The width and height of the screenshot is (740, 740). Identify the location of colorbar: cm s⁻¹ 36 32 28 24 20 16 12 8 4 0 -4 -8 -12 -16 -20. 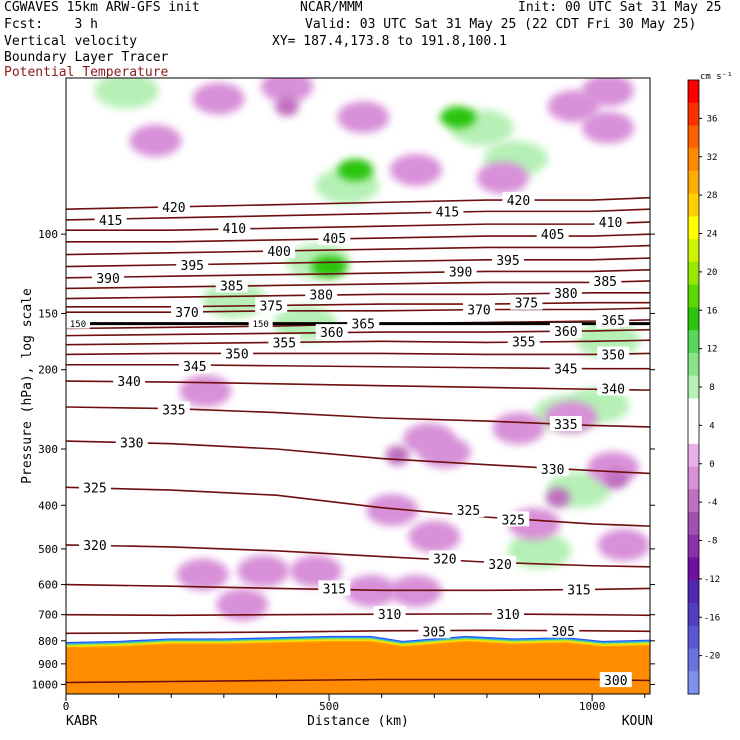
(710, 383).